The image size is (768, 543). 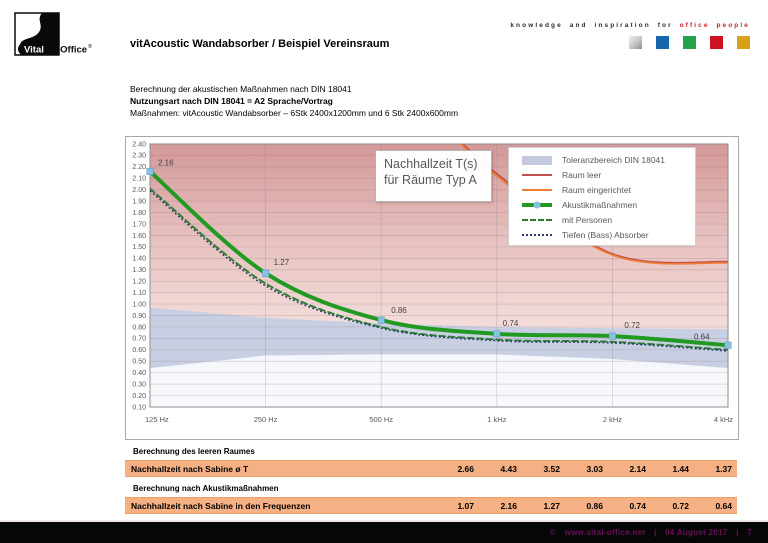 I want to click on legend-label: Akustikmaßnahmen, so click(x=600, y=205).